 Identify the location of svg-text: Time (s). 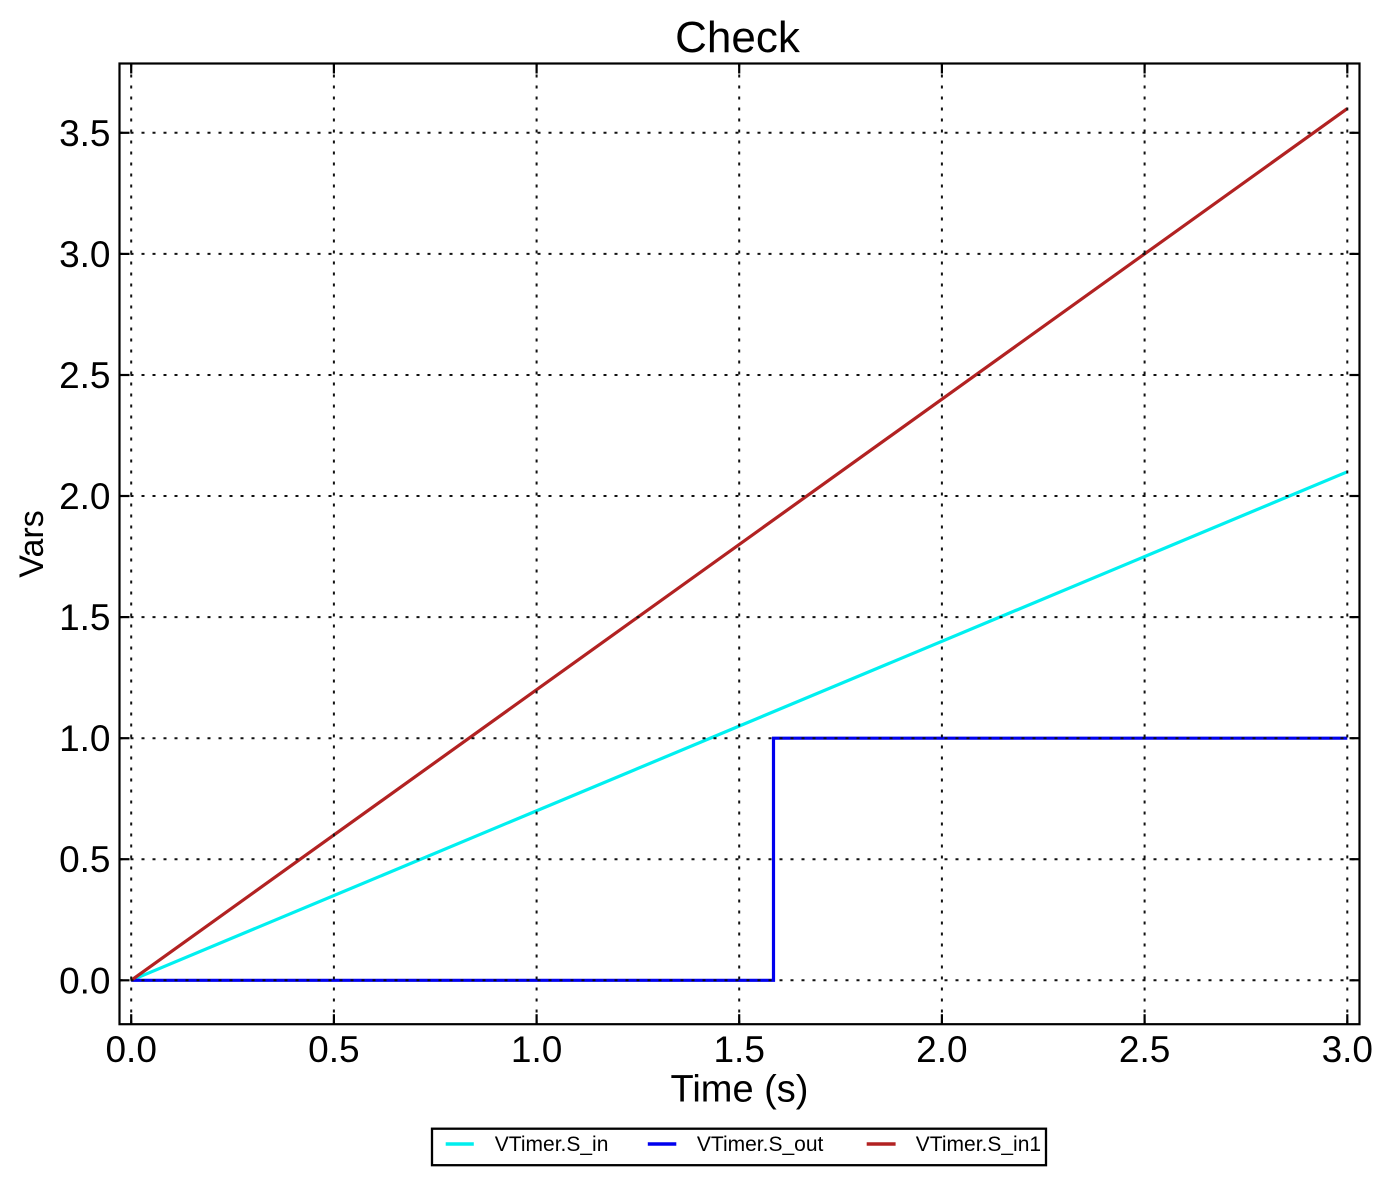
(740, 1090).